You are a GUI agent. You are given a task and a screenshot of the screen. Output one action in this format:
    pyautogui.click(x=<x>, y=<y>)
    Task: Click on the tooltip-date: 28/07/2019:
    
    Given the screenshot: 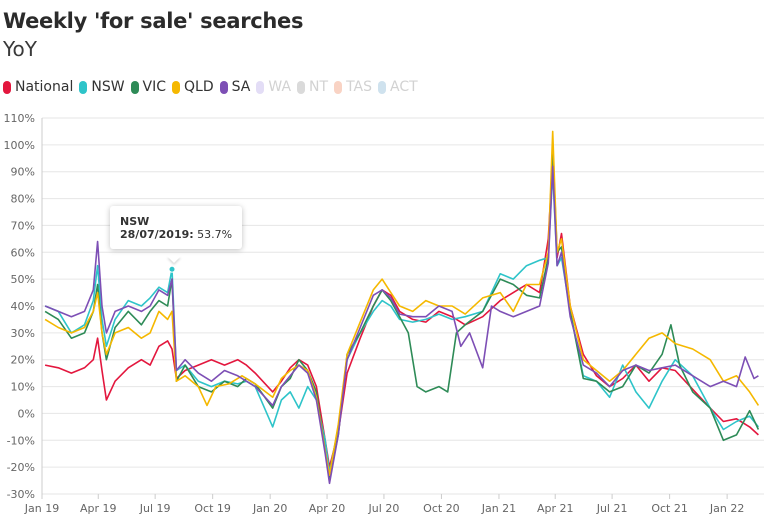 What is the action you would take?
    pyautogui.click(x=157, y=234)
    